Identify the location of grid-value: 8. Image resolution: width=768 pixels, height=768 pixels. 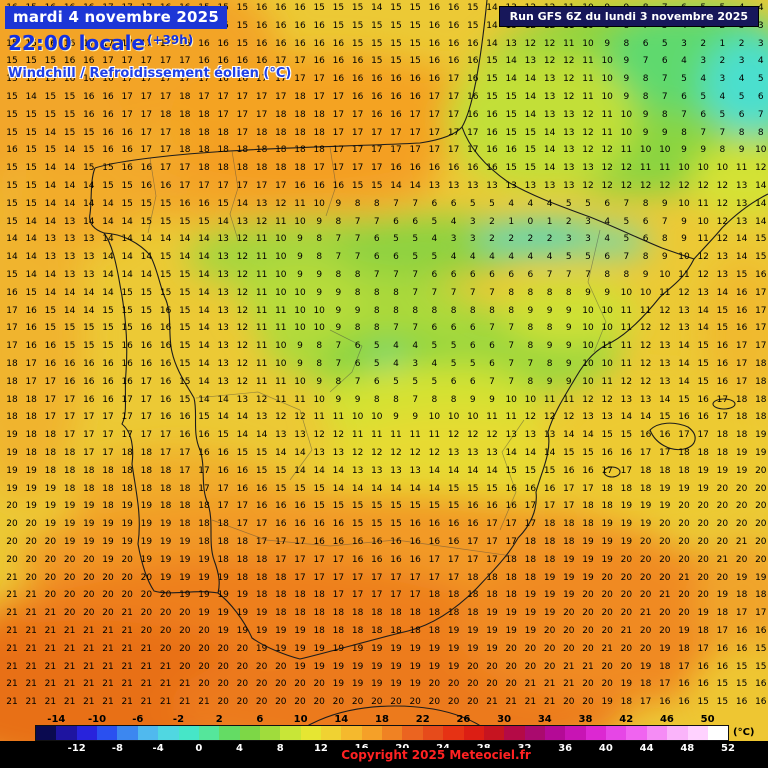
(319, 257).